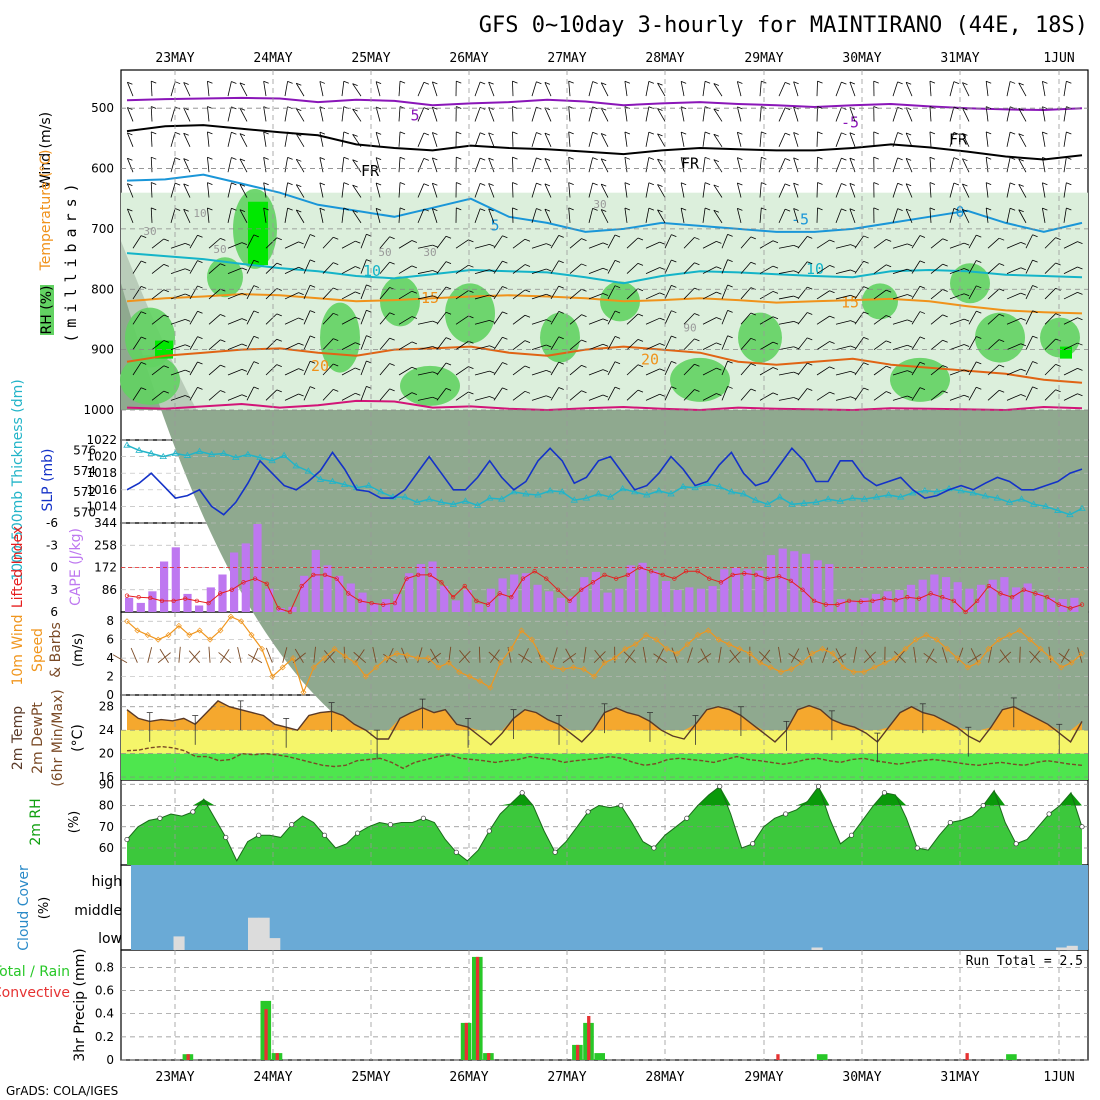 This screenshot has height=1100, width=1100. Describe the element at coordinates (800, 220) in the screenshot. I see `contour-label: -5` at that location.